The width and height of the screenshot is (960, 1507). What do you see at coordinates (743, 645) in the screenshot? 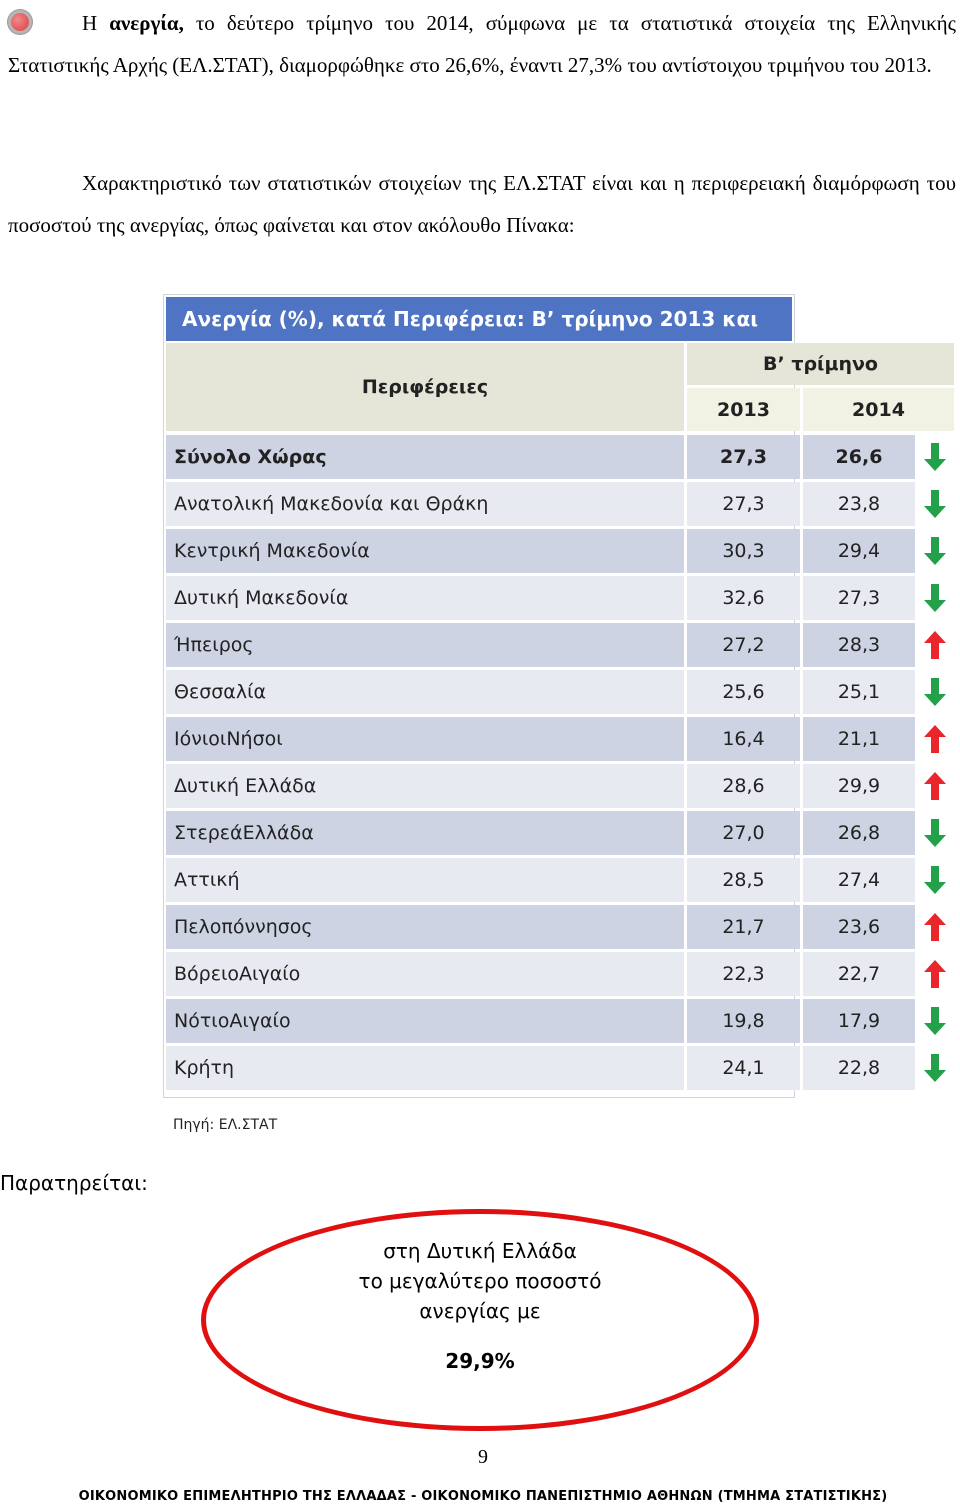
I see `value-2013: 27,2` at bounding box center [743, 645].